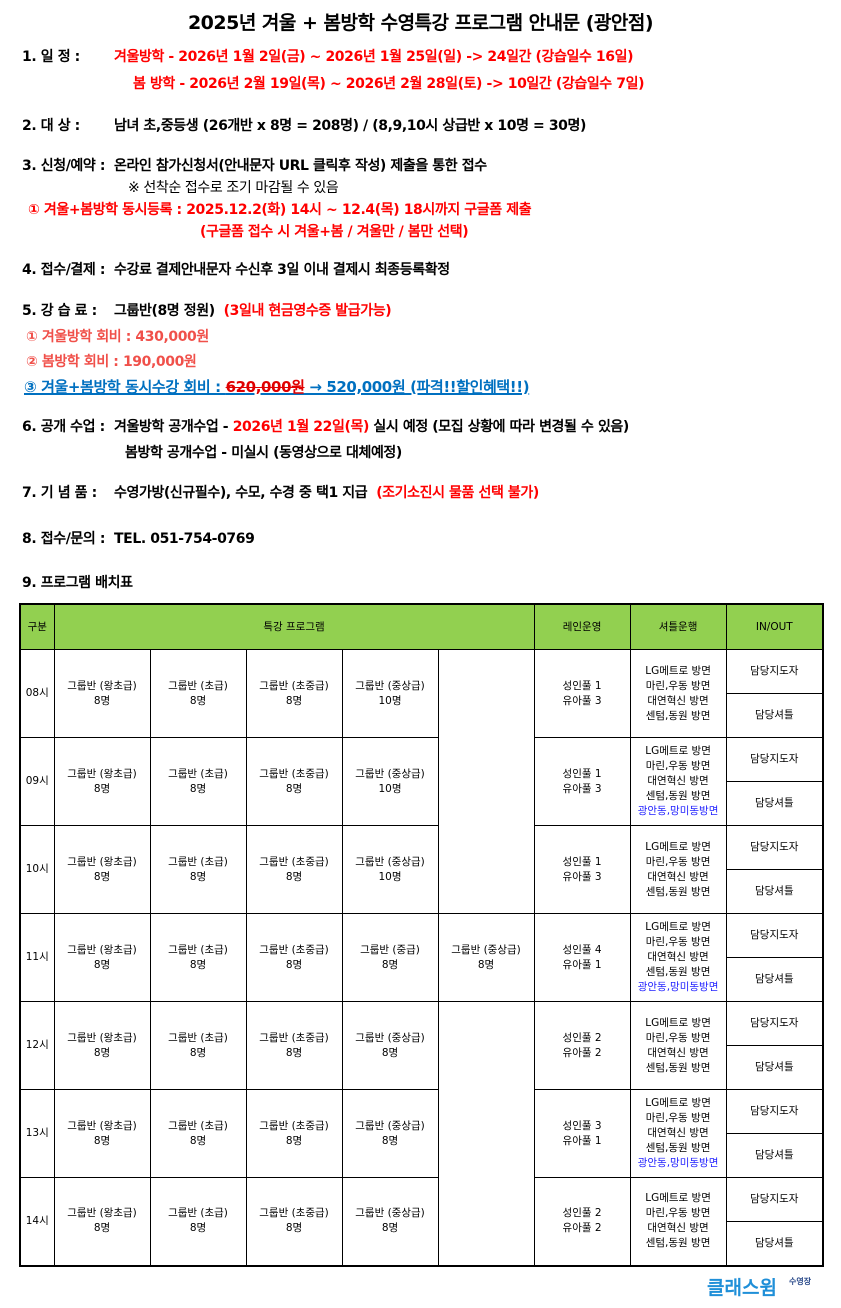 This screenshot has width=841, height=1308. Describe the element at coordinates (77, 583) in the screenshot. I see `schedule-table-heading: 9. 프로그램 배치표` at that location.